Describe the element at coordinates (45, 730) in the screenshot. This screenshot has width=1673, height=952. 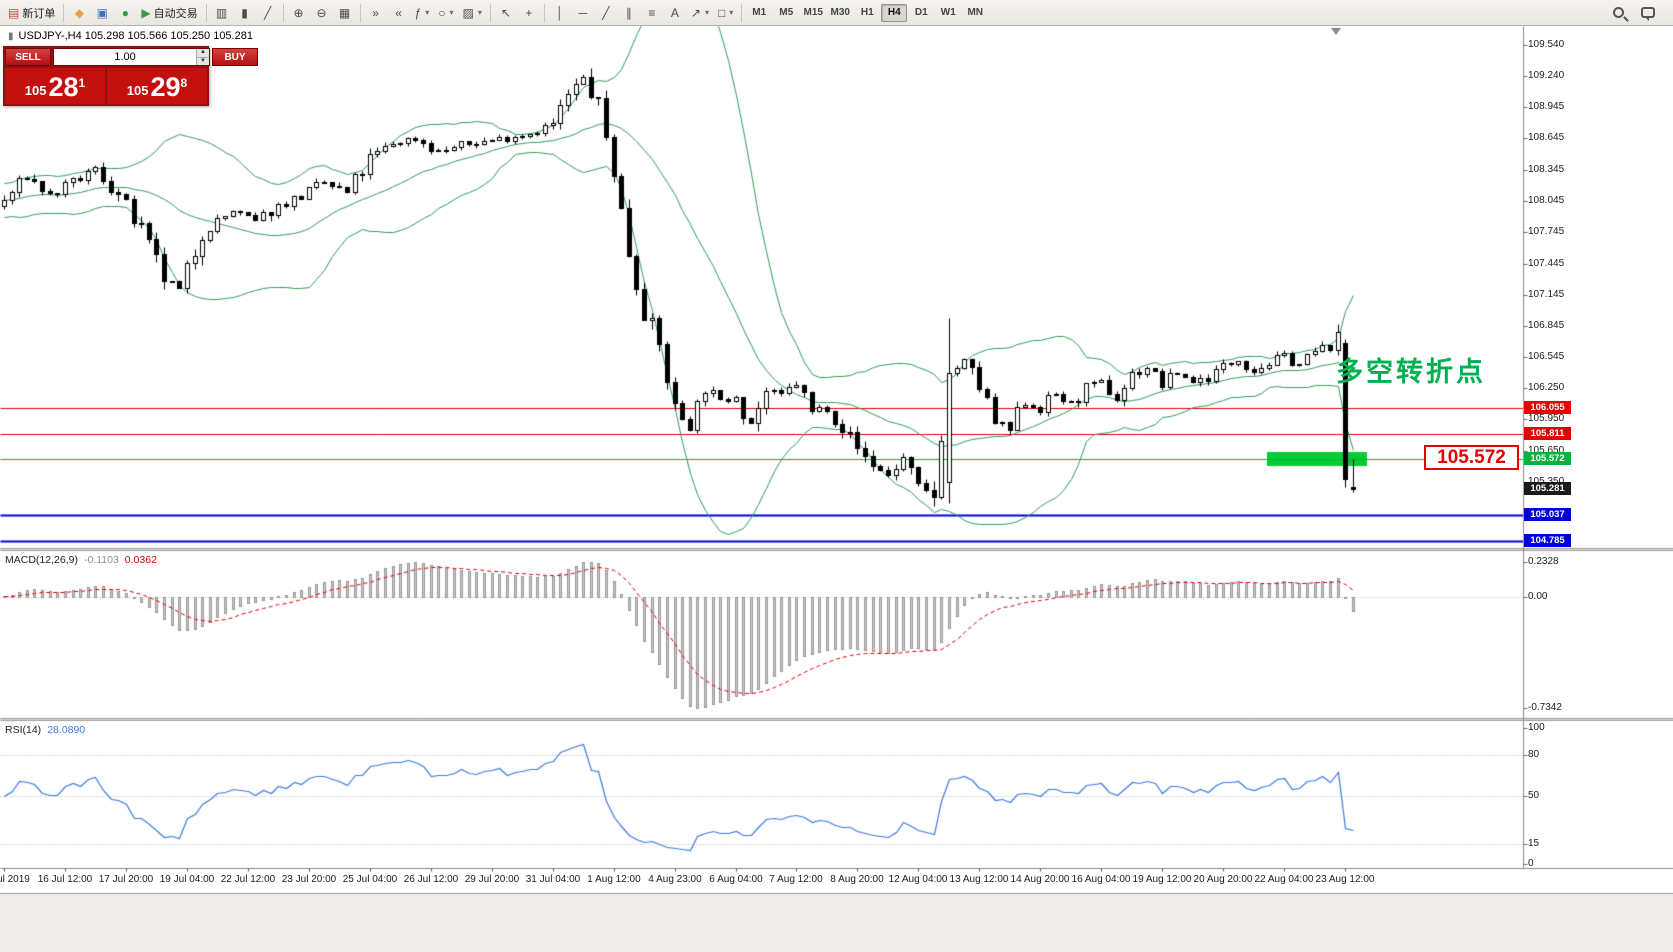
I see `rsi-header: RSI(14) 28.0890` at that location.